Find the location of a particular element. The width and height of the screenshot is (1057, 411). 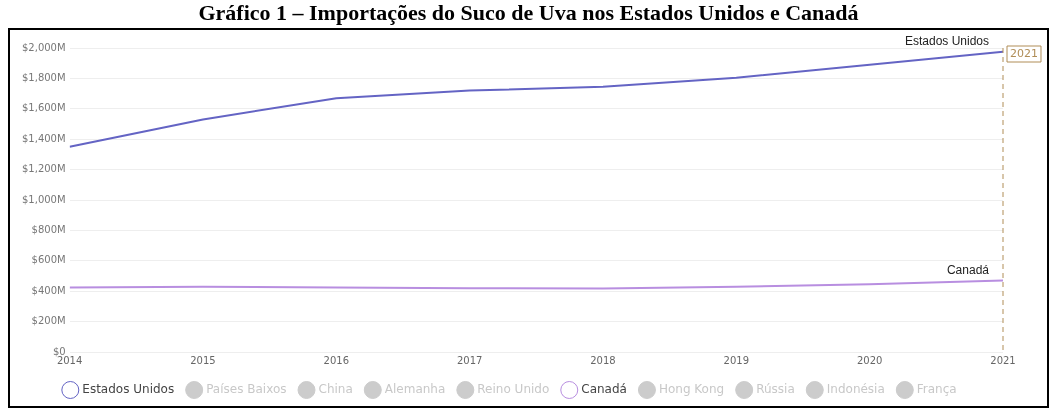

ref-line-label: 2021 is located at coordinates (1024, 53).